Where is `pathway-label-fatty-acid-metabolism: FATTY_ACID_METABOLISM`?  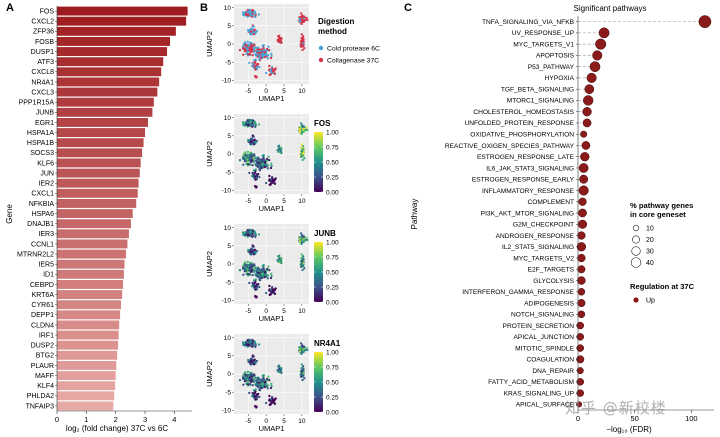 pathway-label-fatty-acid-metabolism: FATTY_ACID_METABOLISM is located at coordinates (531, 382).